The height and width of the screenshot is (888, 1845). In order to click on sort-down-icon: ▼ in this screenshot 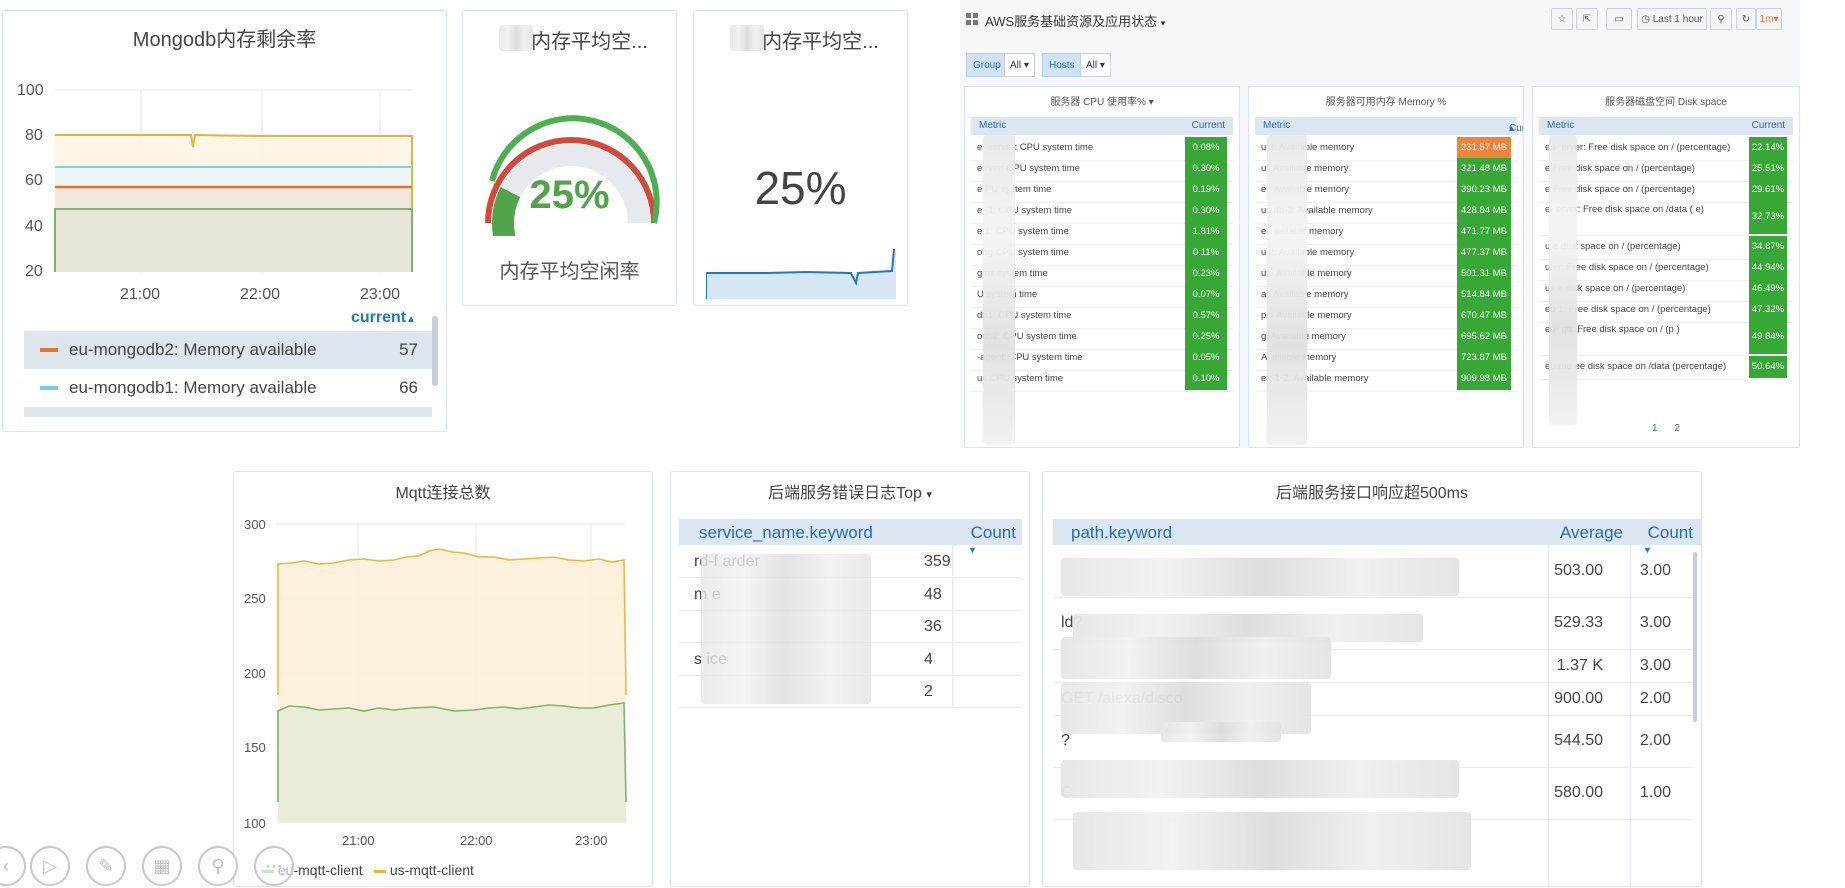, I will do `click(972, 550)`.